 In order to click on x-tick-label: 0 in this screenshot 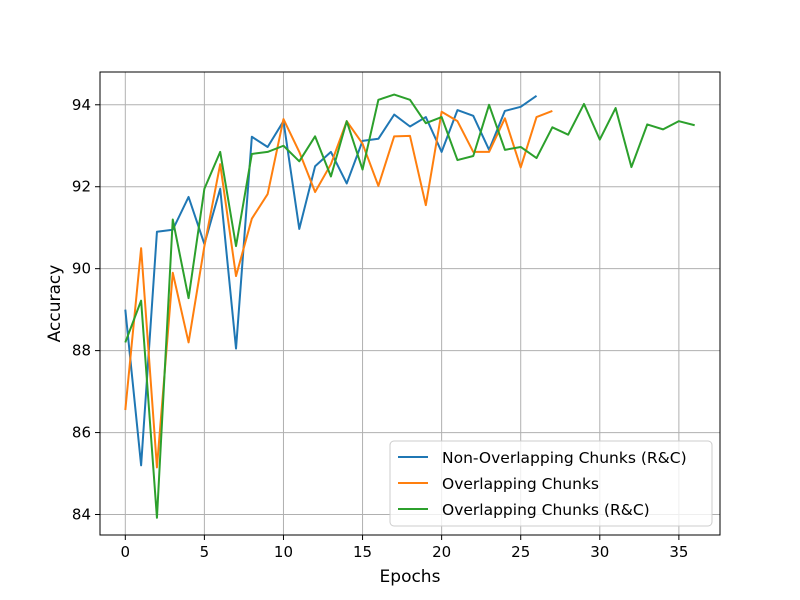, I will do `click(126, 552)`.